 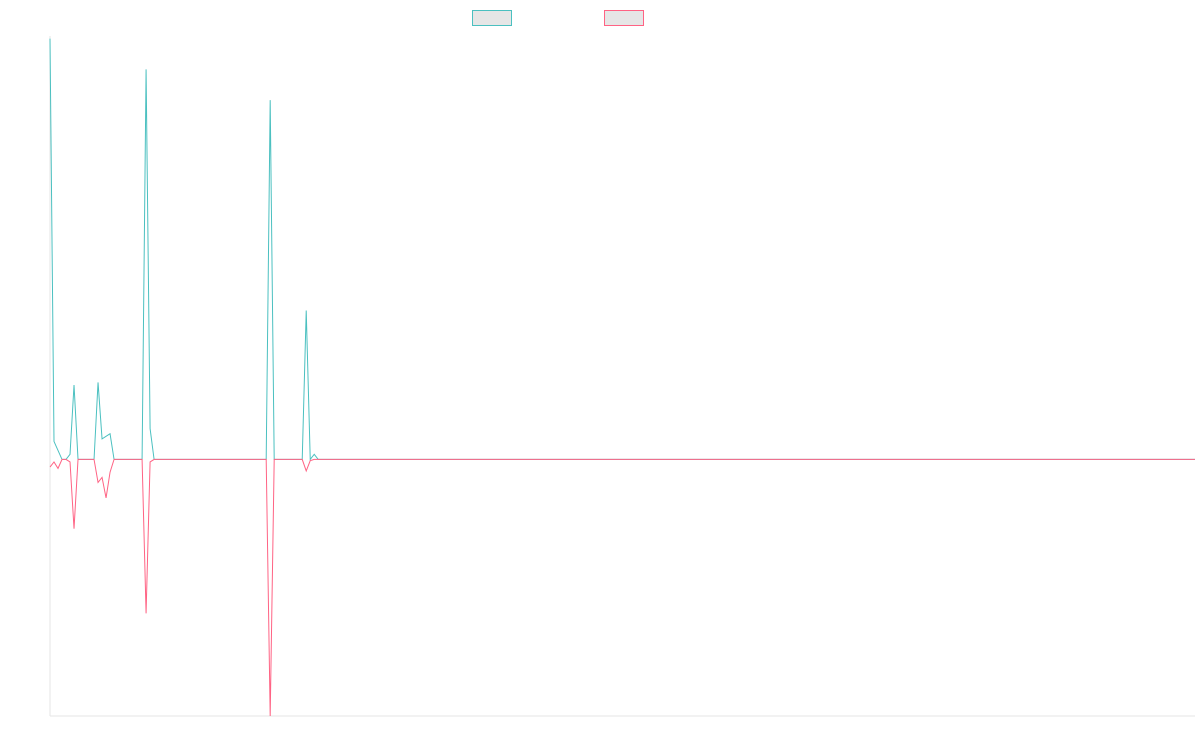 What do you see at coordinates (558, 18) in the screenshot?
I see `legend` at bounding box center [558, 18].